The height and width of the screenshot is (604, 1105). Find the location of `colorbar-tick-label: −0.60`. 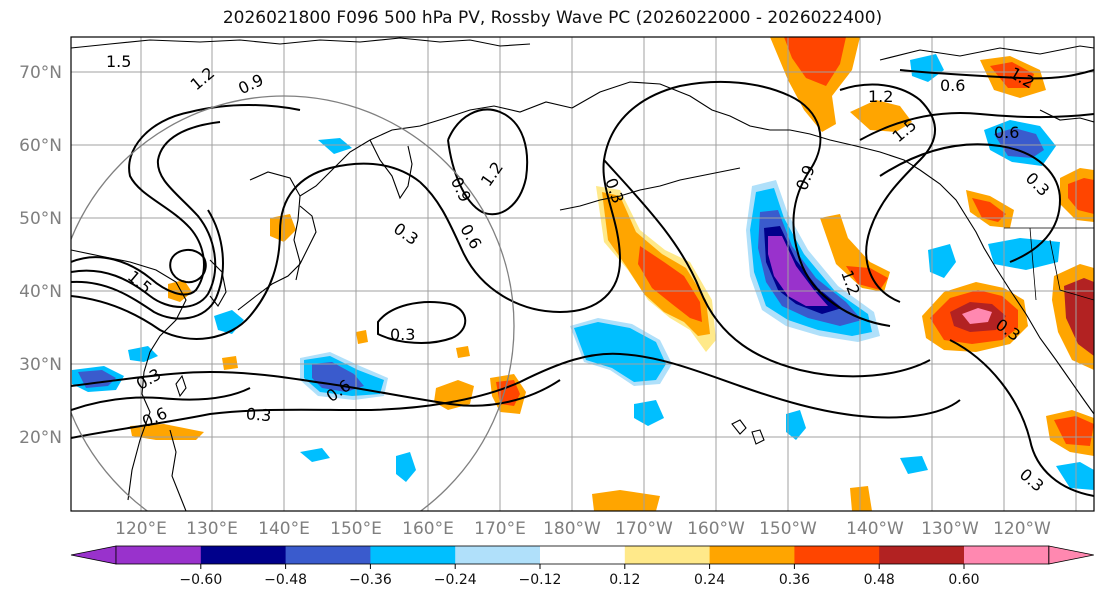

colorbar-tick-label: −0.60 is located at coordinates (200, 580).